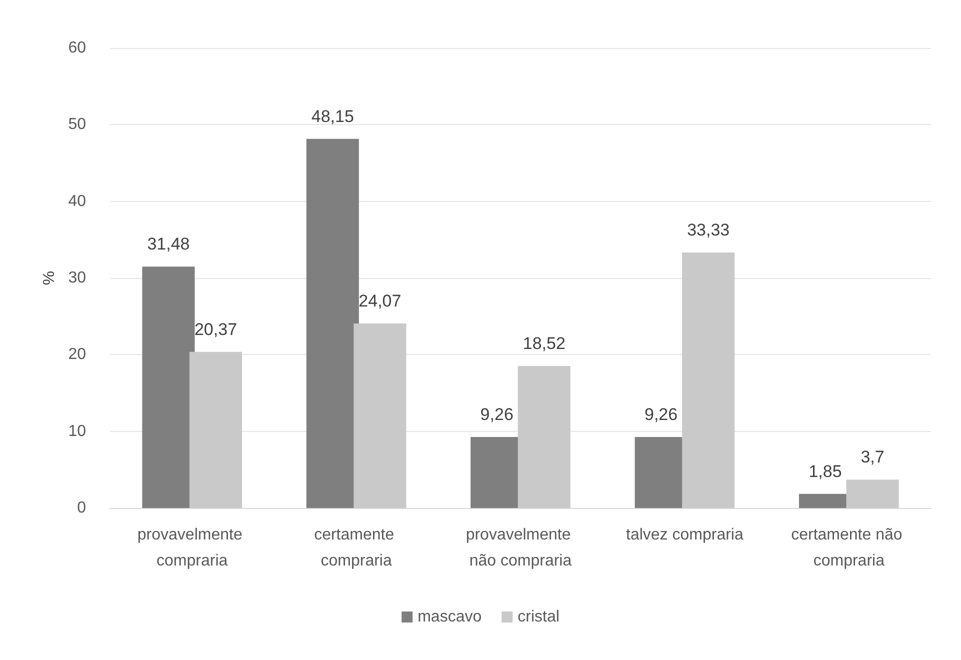 This screenshot has width=961, height=660. I want to click on data-label: 3,7, so click(872, 457).